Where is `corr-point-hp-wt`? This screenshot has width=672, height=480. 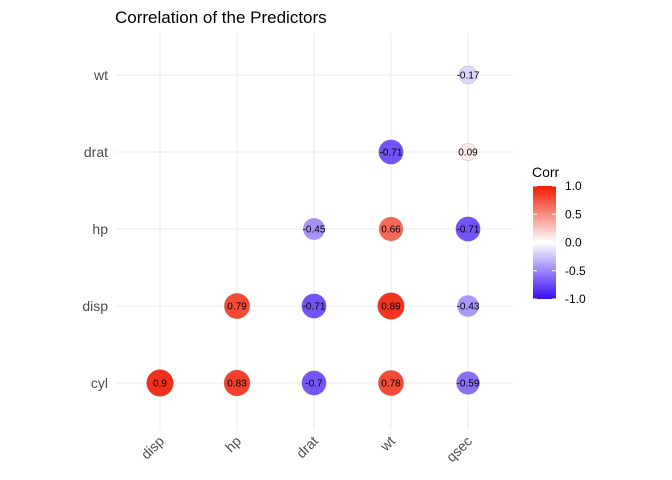 corr-point-hp-wt is located at coordinates (391, 229).